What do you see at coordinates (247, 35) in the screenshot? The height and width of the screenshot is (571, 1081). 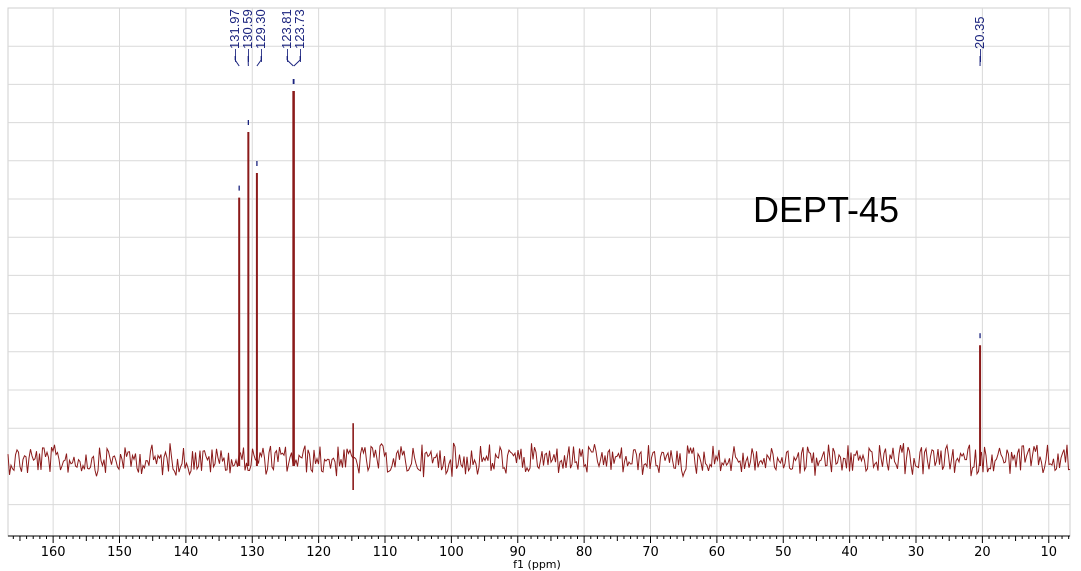 I see `peak-label: —130.59` at bounding box center [247, 35].